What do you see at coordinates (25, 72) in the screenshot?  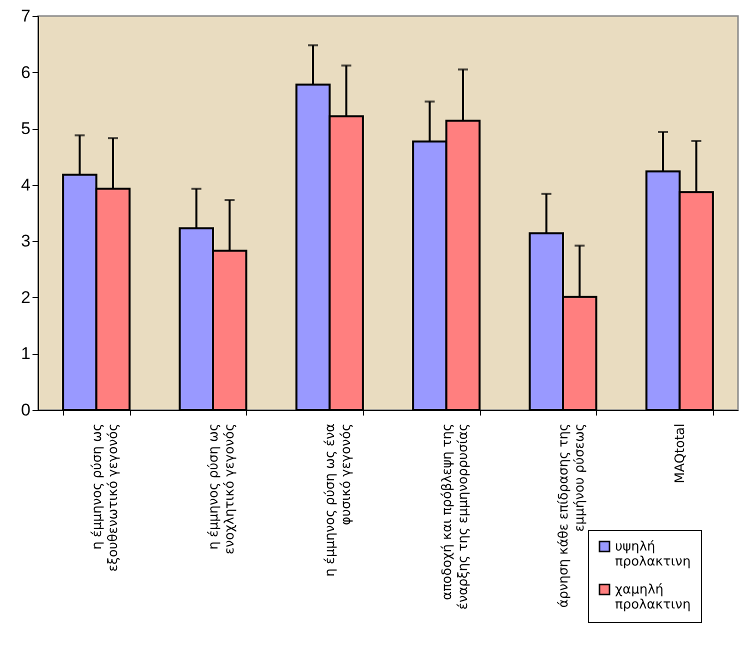 I see `y-tick-label: 6` at bounding box center [25, 72].